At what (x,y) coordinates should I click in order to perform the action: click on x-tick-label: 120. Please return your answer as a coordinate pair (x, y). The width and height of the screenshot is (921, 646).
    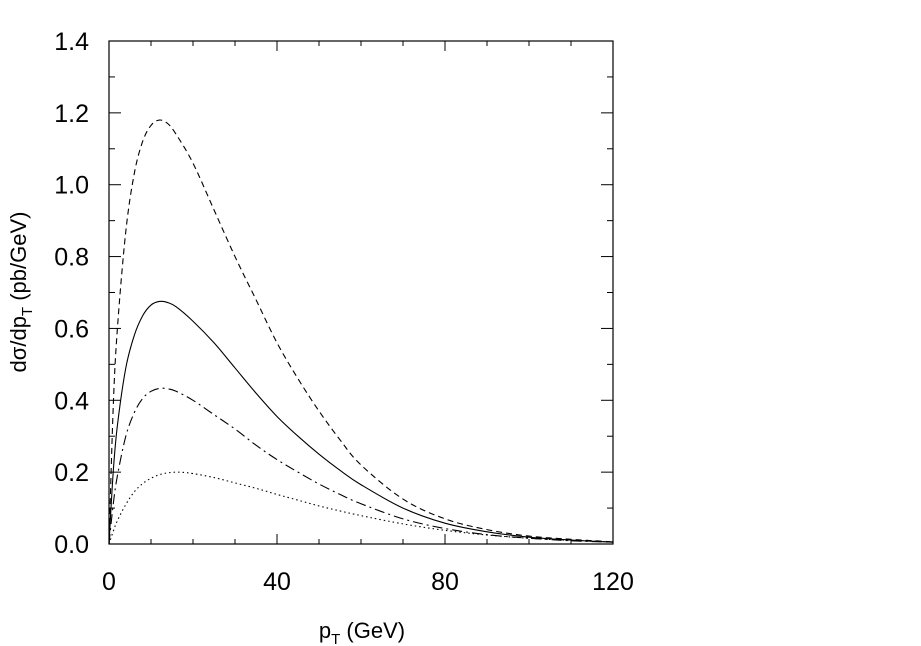
    Looking at the image, I should click on (613, 582).